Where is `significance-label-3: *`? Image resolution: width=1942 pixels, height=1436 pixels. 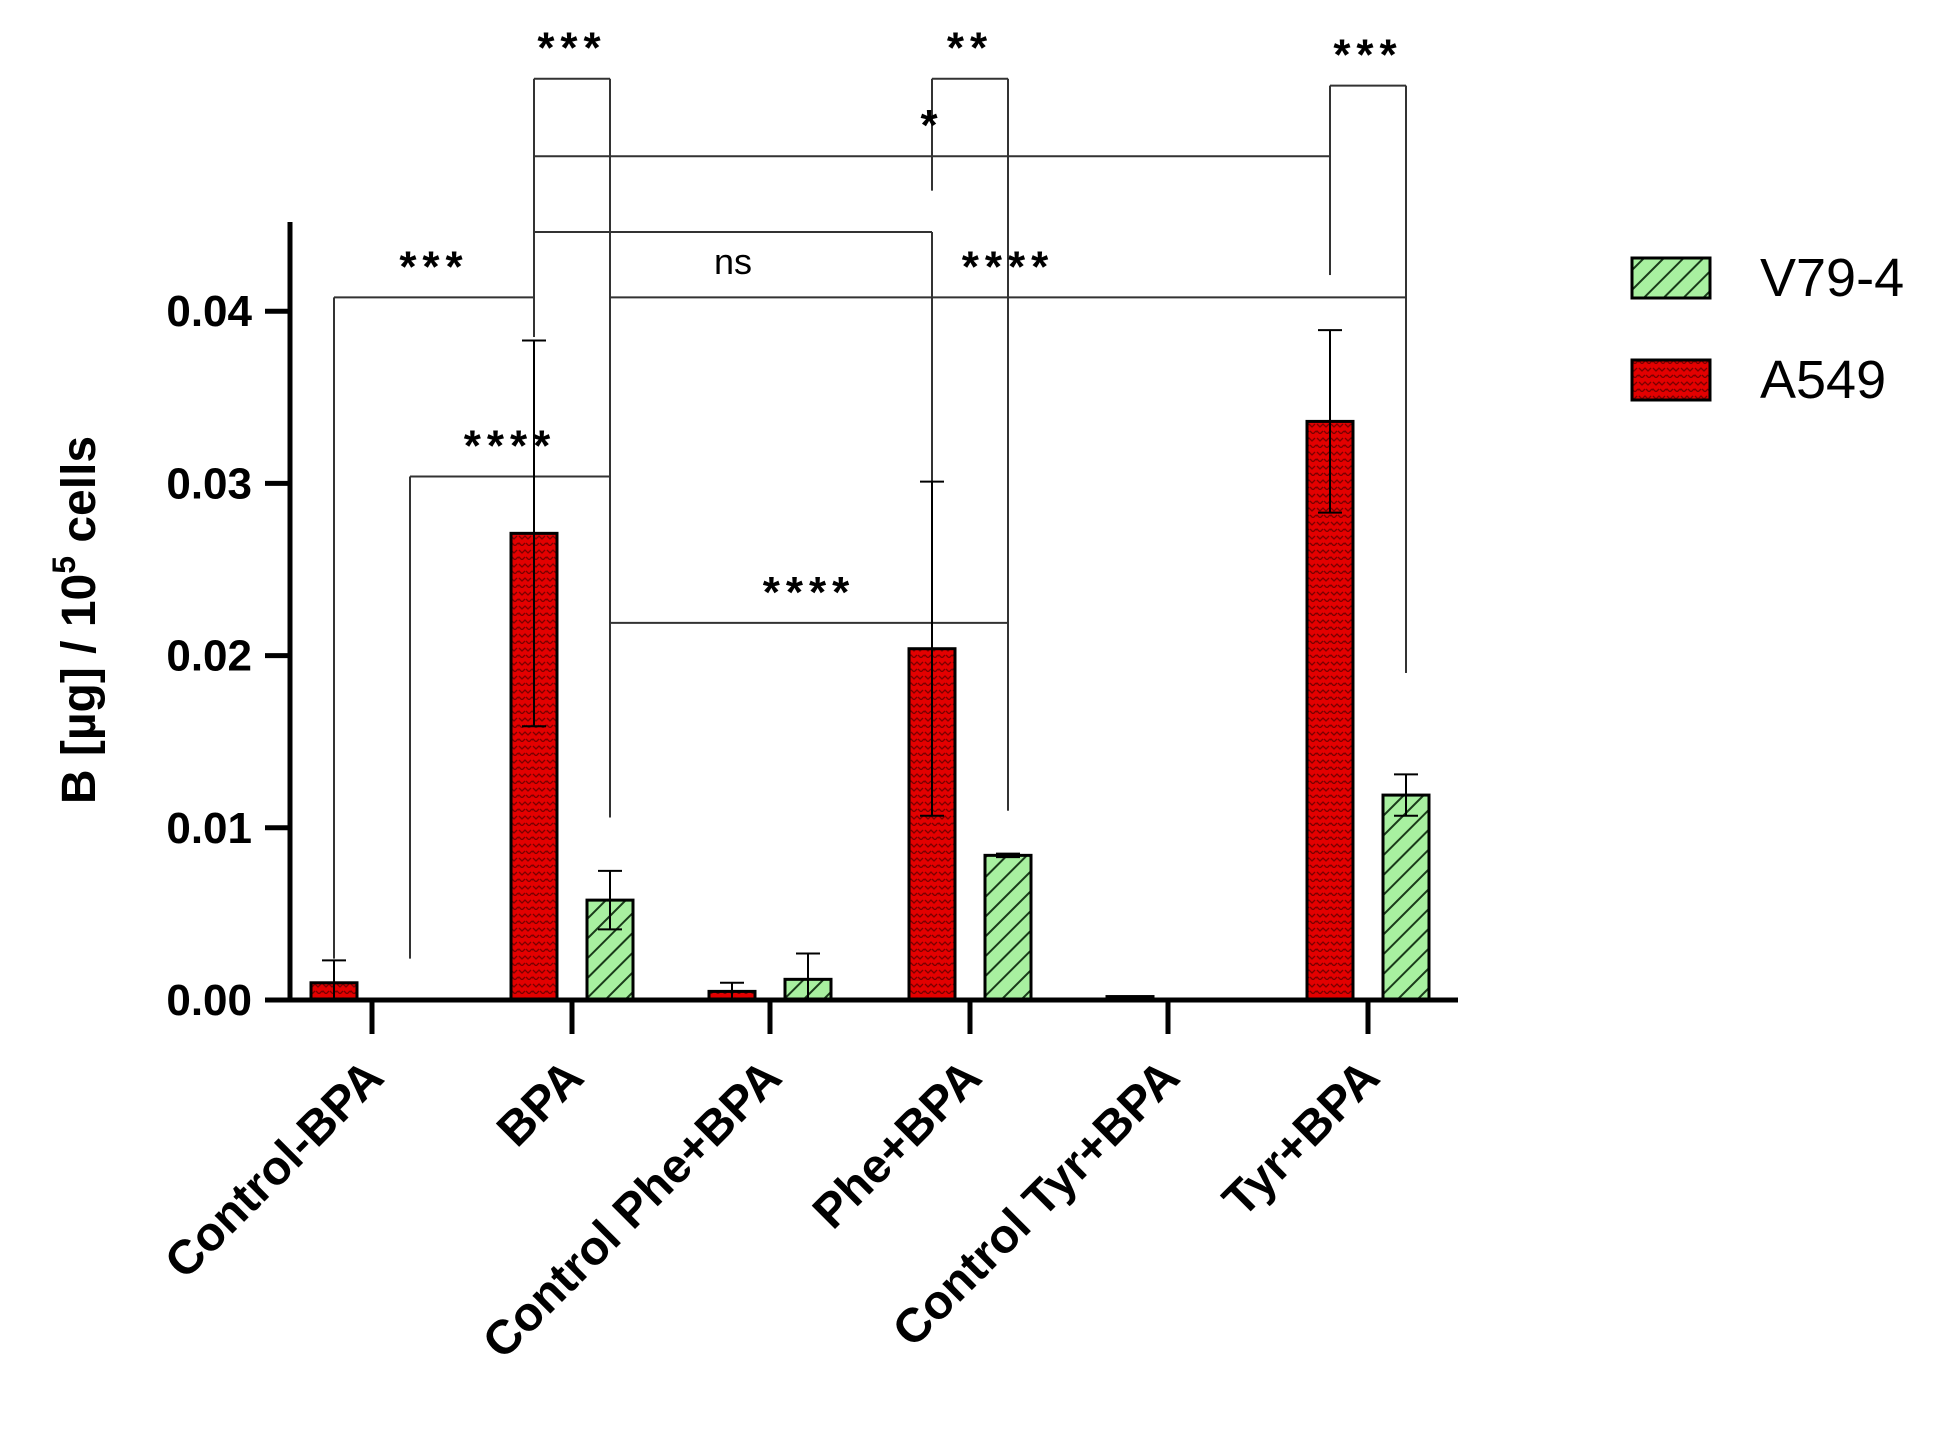
significance-label-3: * is located at coordinates (931, 125).